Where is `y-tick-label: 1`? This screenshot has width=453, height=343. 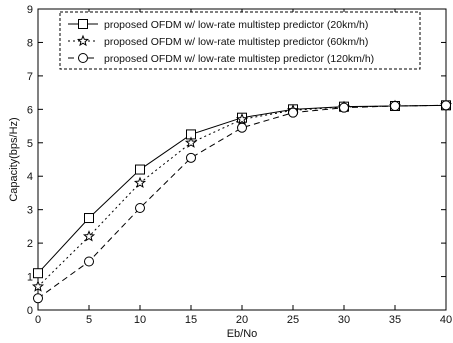
y-tick-label: 1 is located at coordinates (30, 278).